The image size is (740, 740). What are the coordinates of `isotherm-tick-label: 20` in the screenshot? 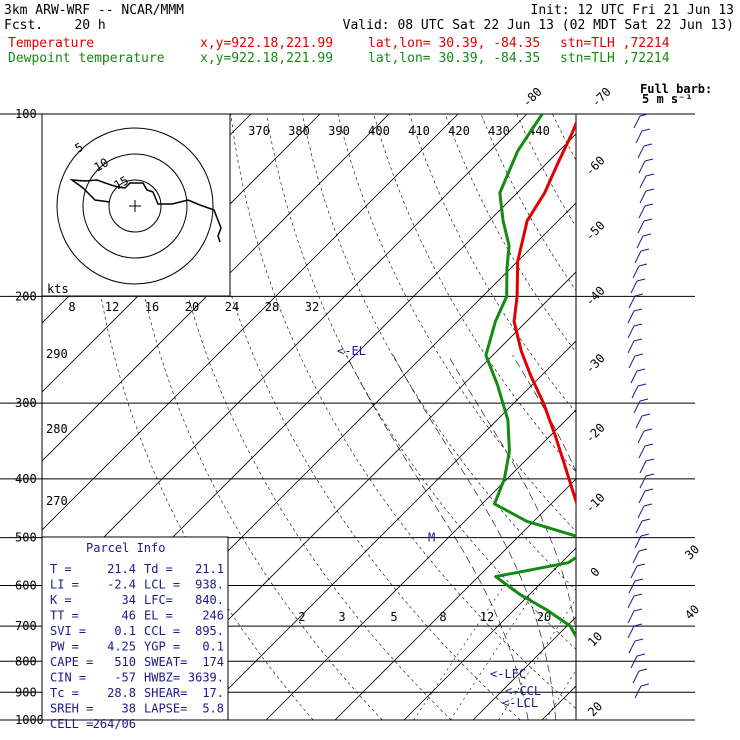 It's located at (595, 709).